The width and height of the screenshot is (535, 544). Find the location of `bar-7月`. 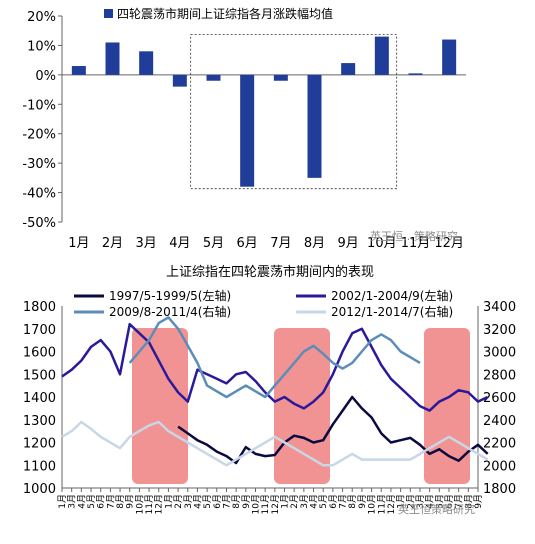

bar-7月 is located at coordinates (280, 77).